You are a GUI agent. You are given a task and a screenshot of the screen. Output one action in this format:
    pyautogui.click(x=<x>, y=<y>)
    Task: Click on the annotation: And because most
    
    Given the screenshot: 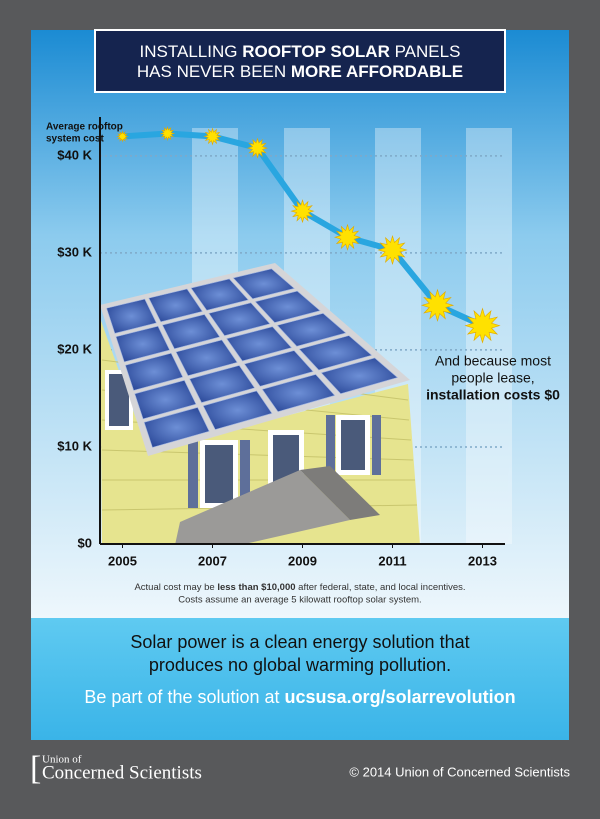 What is the action you would take?
    pyautogui.click(x=493, y=361)
    